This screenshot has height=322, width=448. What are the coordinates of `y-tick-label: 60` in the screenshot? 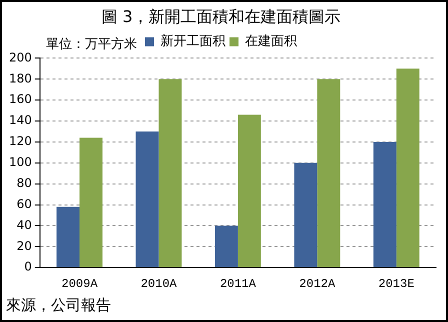 It's located at (24, 203).